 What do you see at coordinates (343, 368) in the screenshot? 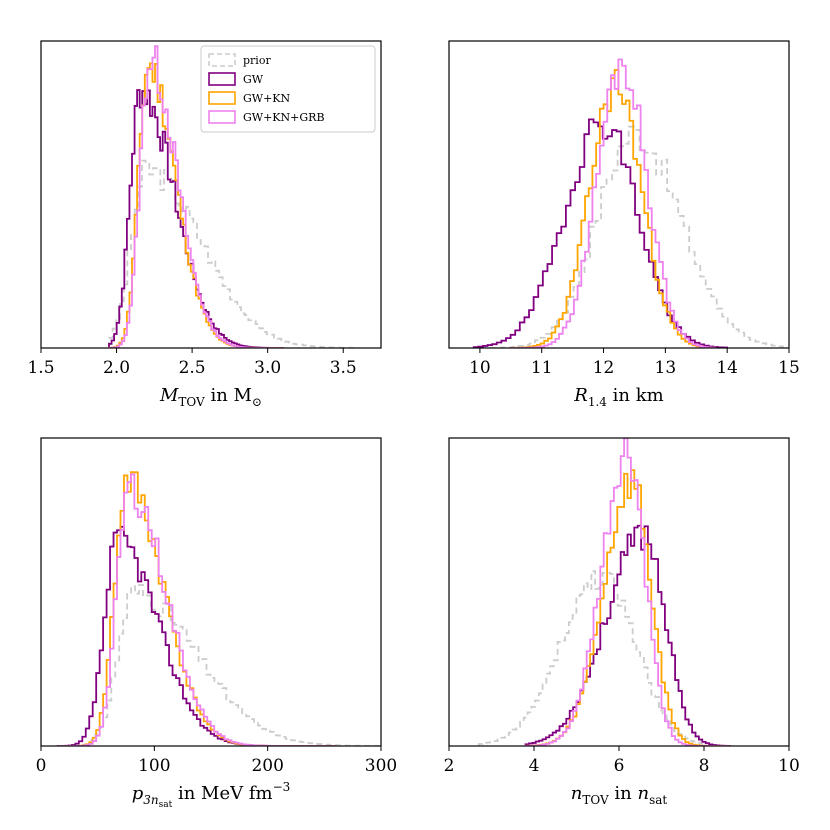
I see `x-tick-label: 3.5` at bounding box center [343, 368].